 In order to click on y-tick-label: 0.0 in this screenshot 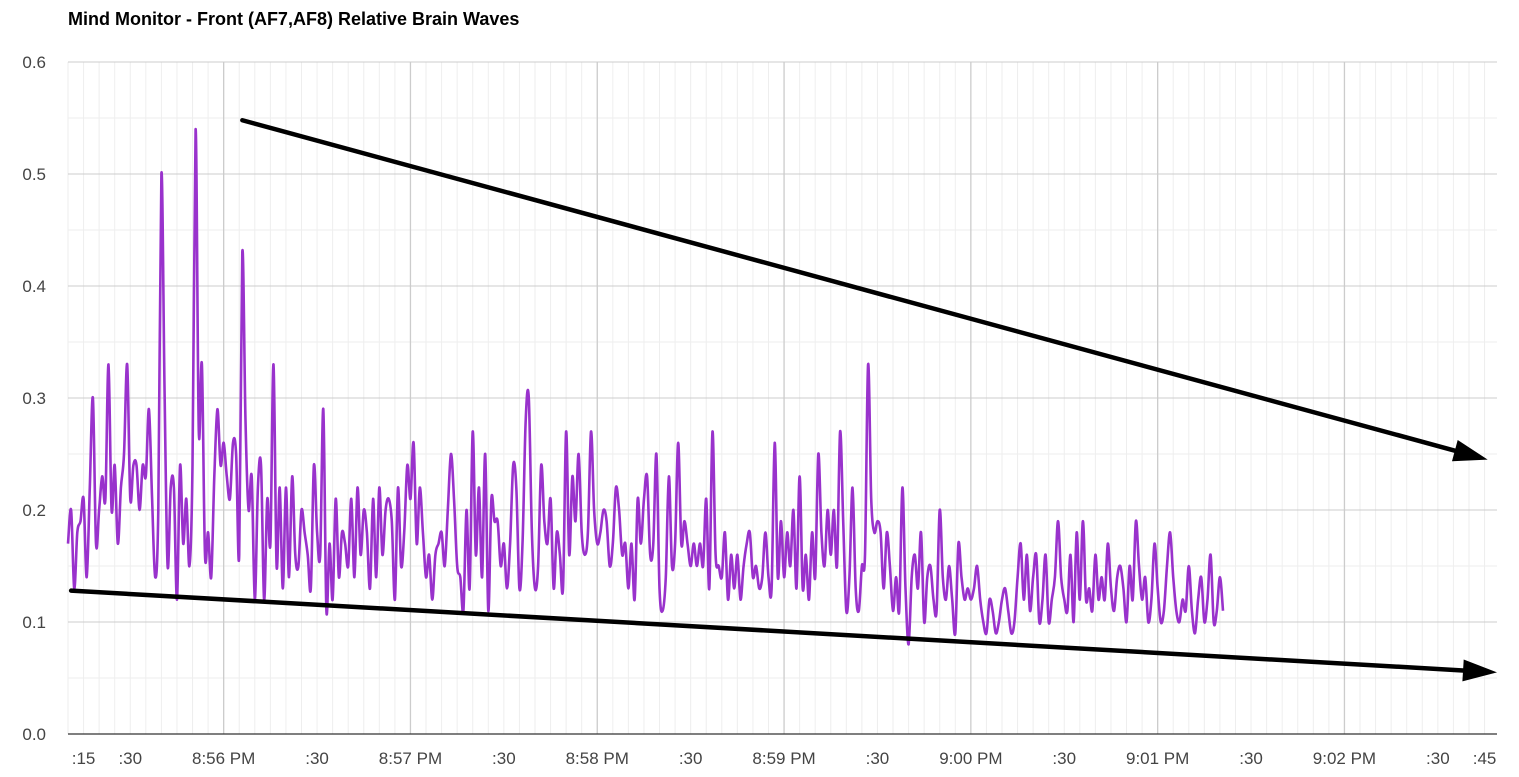, I will do `click(34, 734)`.